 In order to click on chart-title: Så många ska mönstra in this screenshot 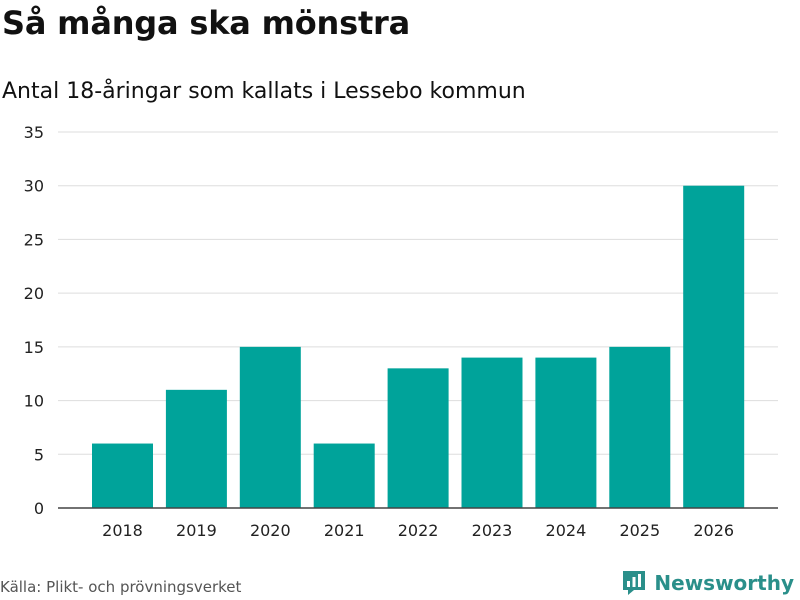, I will do `click(206, 23)`.